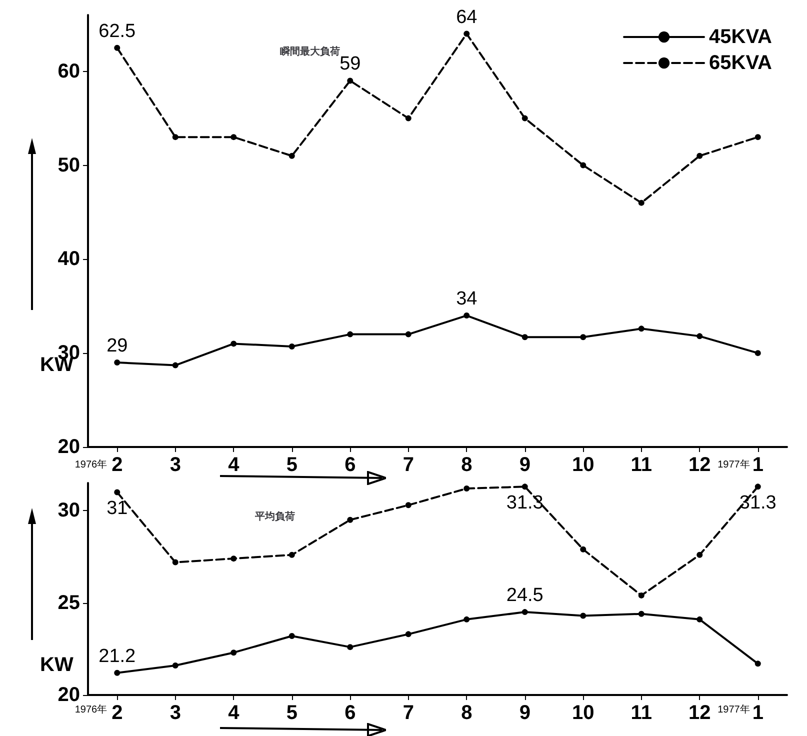  What do you see at coordinates (117, 31) in the screenshot?
I see `data-label: 62.5` at bounding box center [117, 31].